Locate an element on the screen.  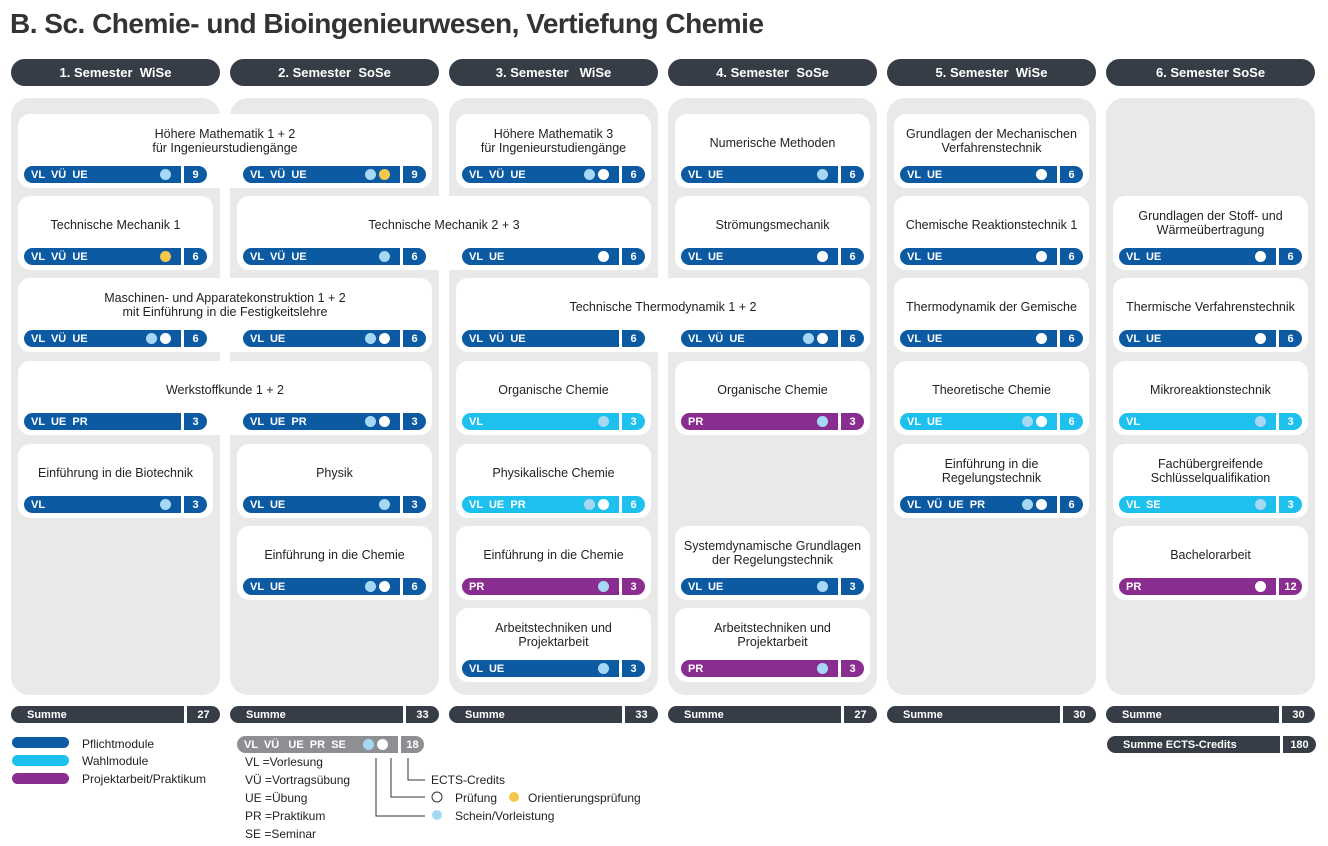
semester-sum-bar: Summe 30 is located at coordinates (991, 714).